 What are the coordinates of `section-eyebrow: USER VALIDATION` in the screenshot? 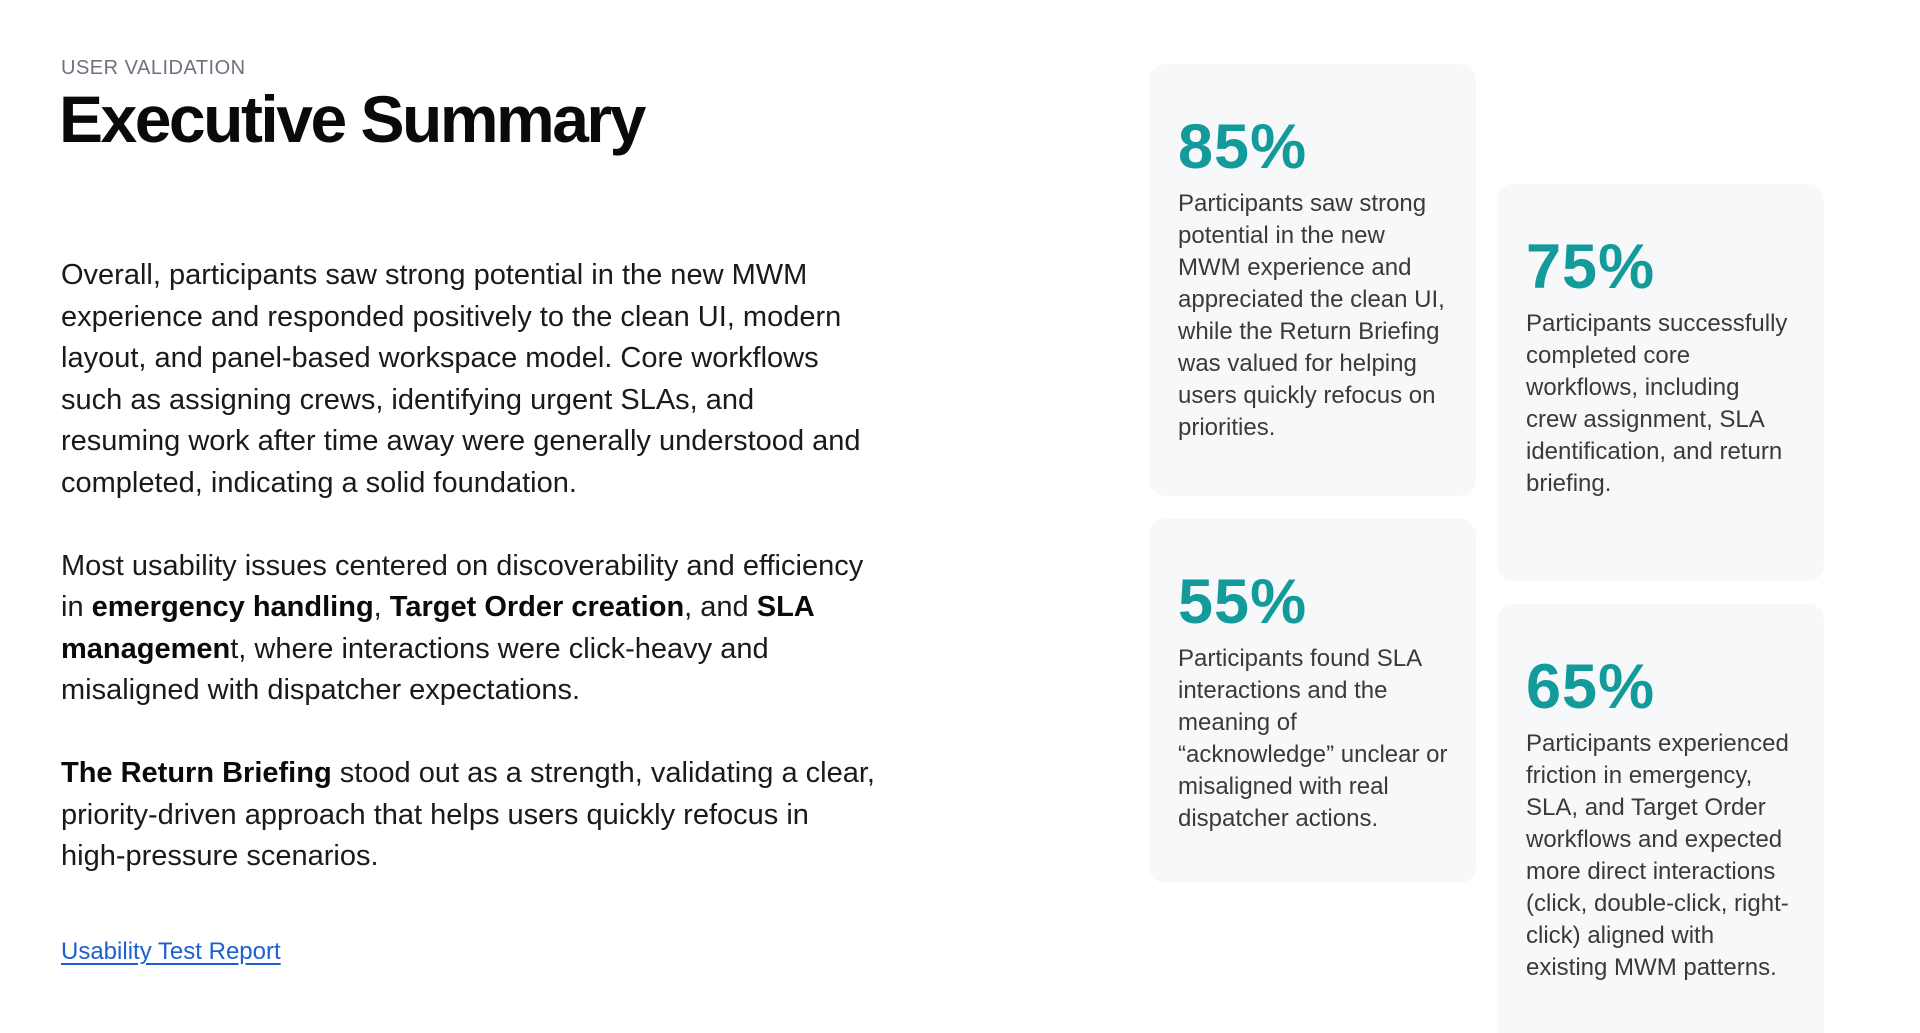 It's located at (153, 68).